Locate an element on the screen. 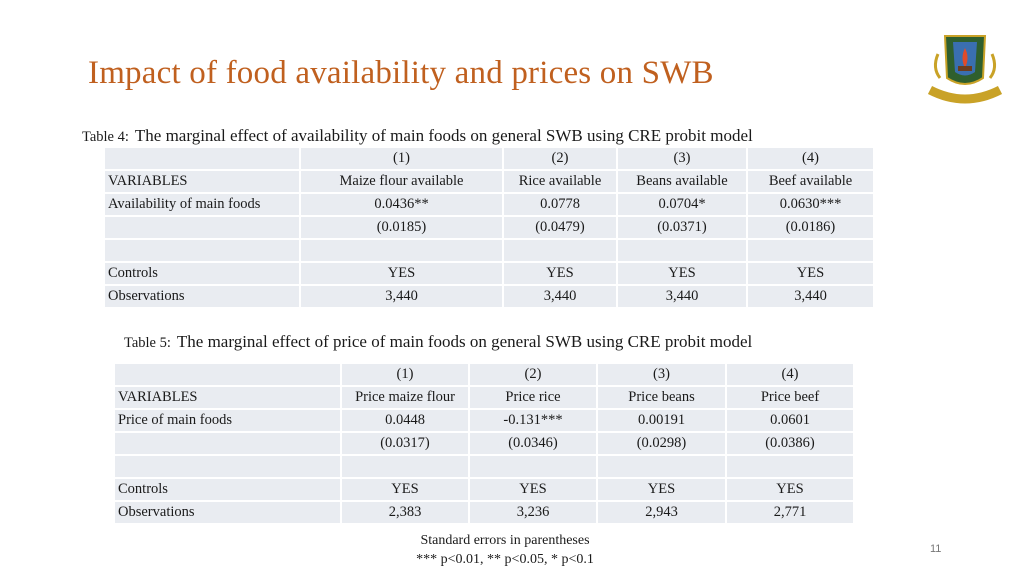 This screenshot has height=576, width=1024. table4-label: Table 4: is located at coordinates (105, 137).